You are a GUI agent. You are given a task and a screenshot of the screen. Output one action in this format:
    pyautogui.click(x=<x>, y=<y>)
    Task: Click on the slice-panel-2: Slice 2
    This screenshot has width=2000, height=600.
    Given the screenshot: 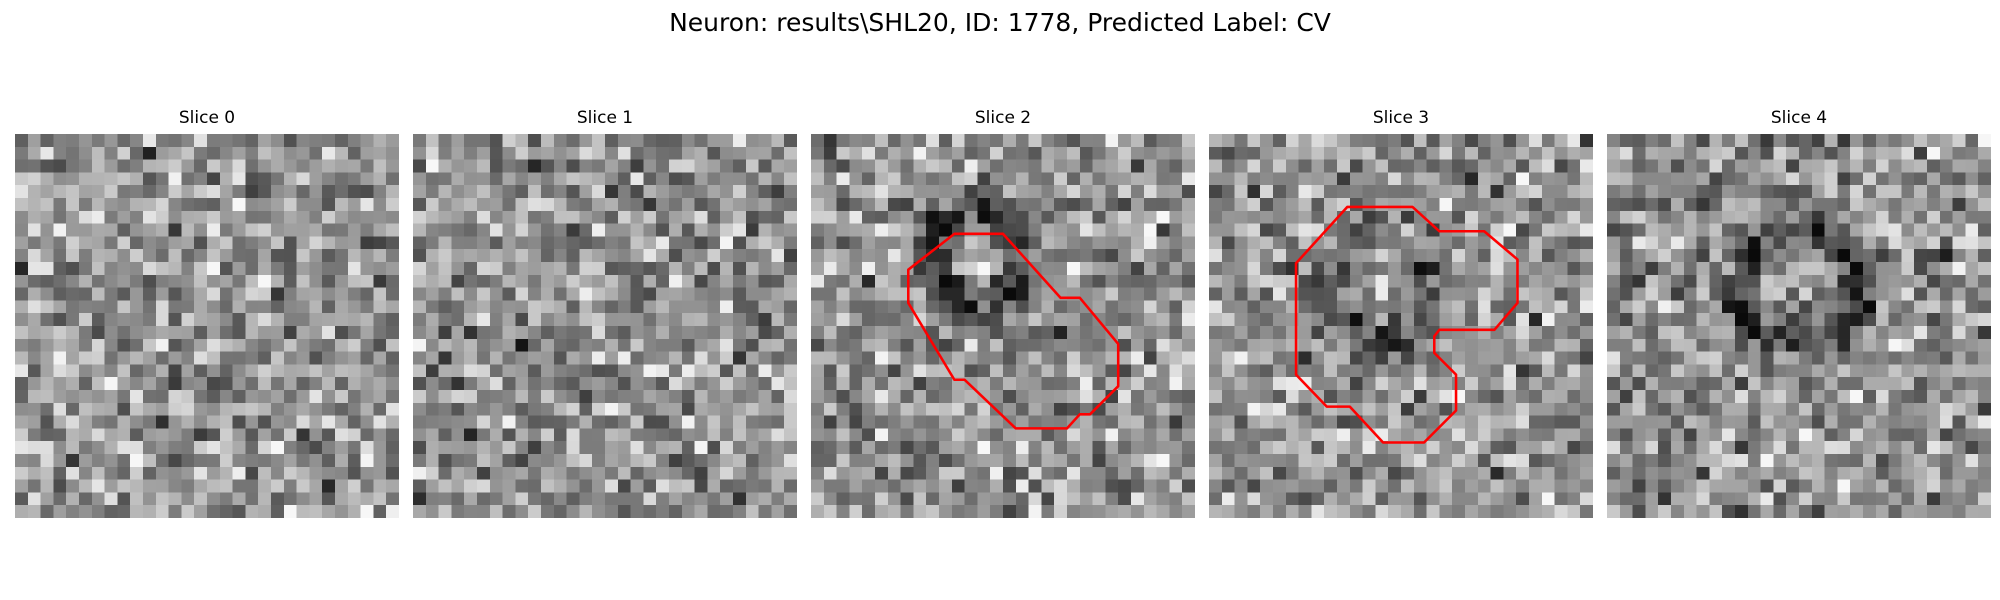 What is the action you would take?
    pyautogui.click(x=1003, y=313)
    